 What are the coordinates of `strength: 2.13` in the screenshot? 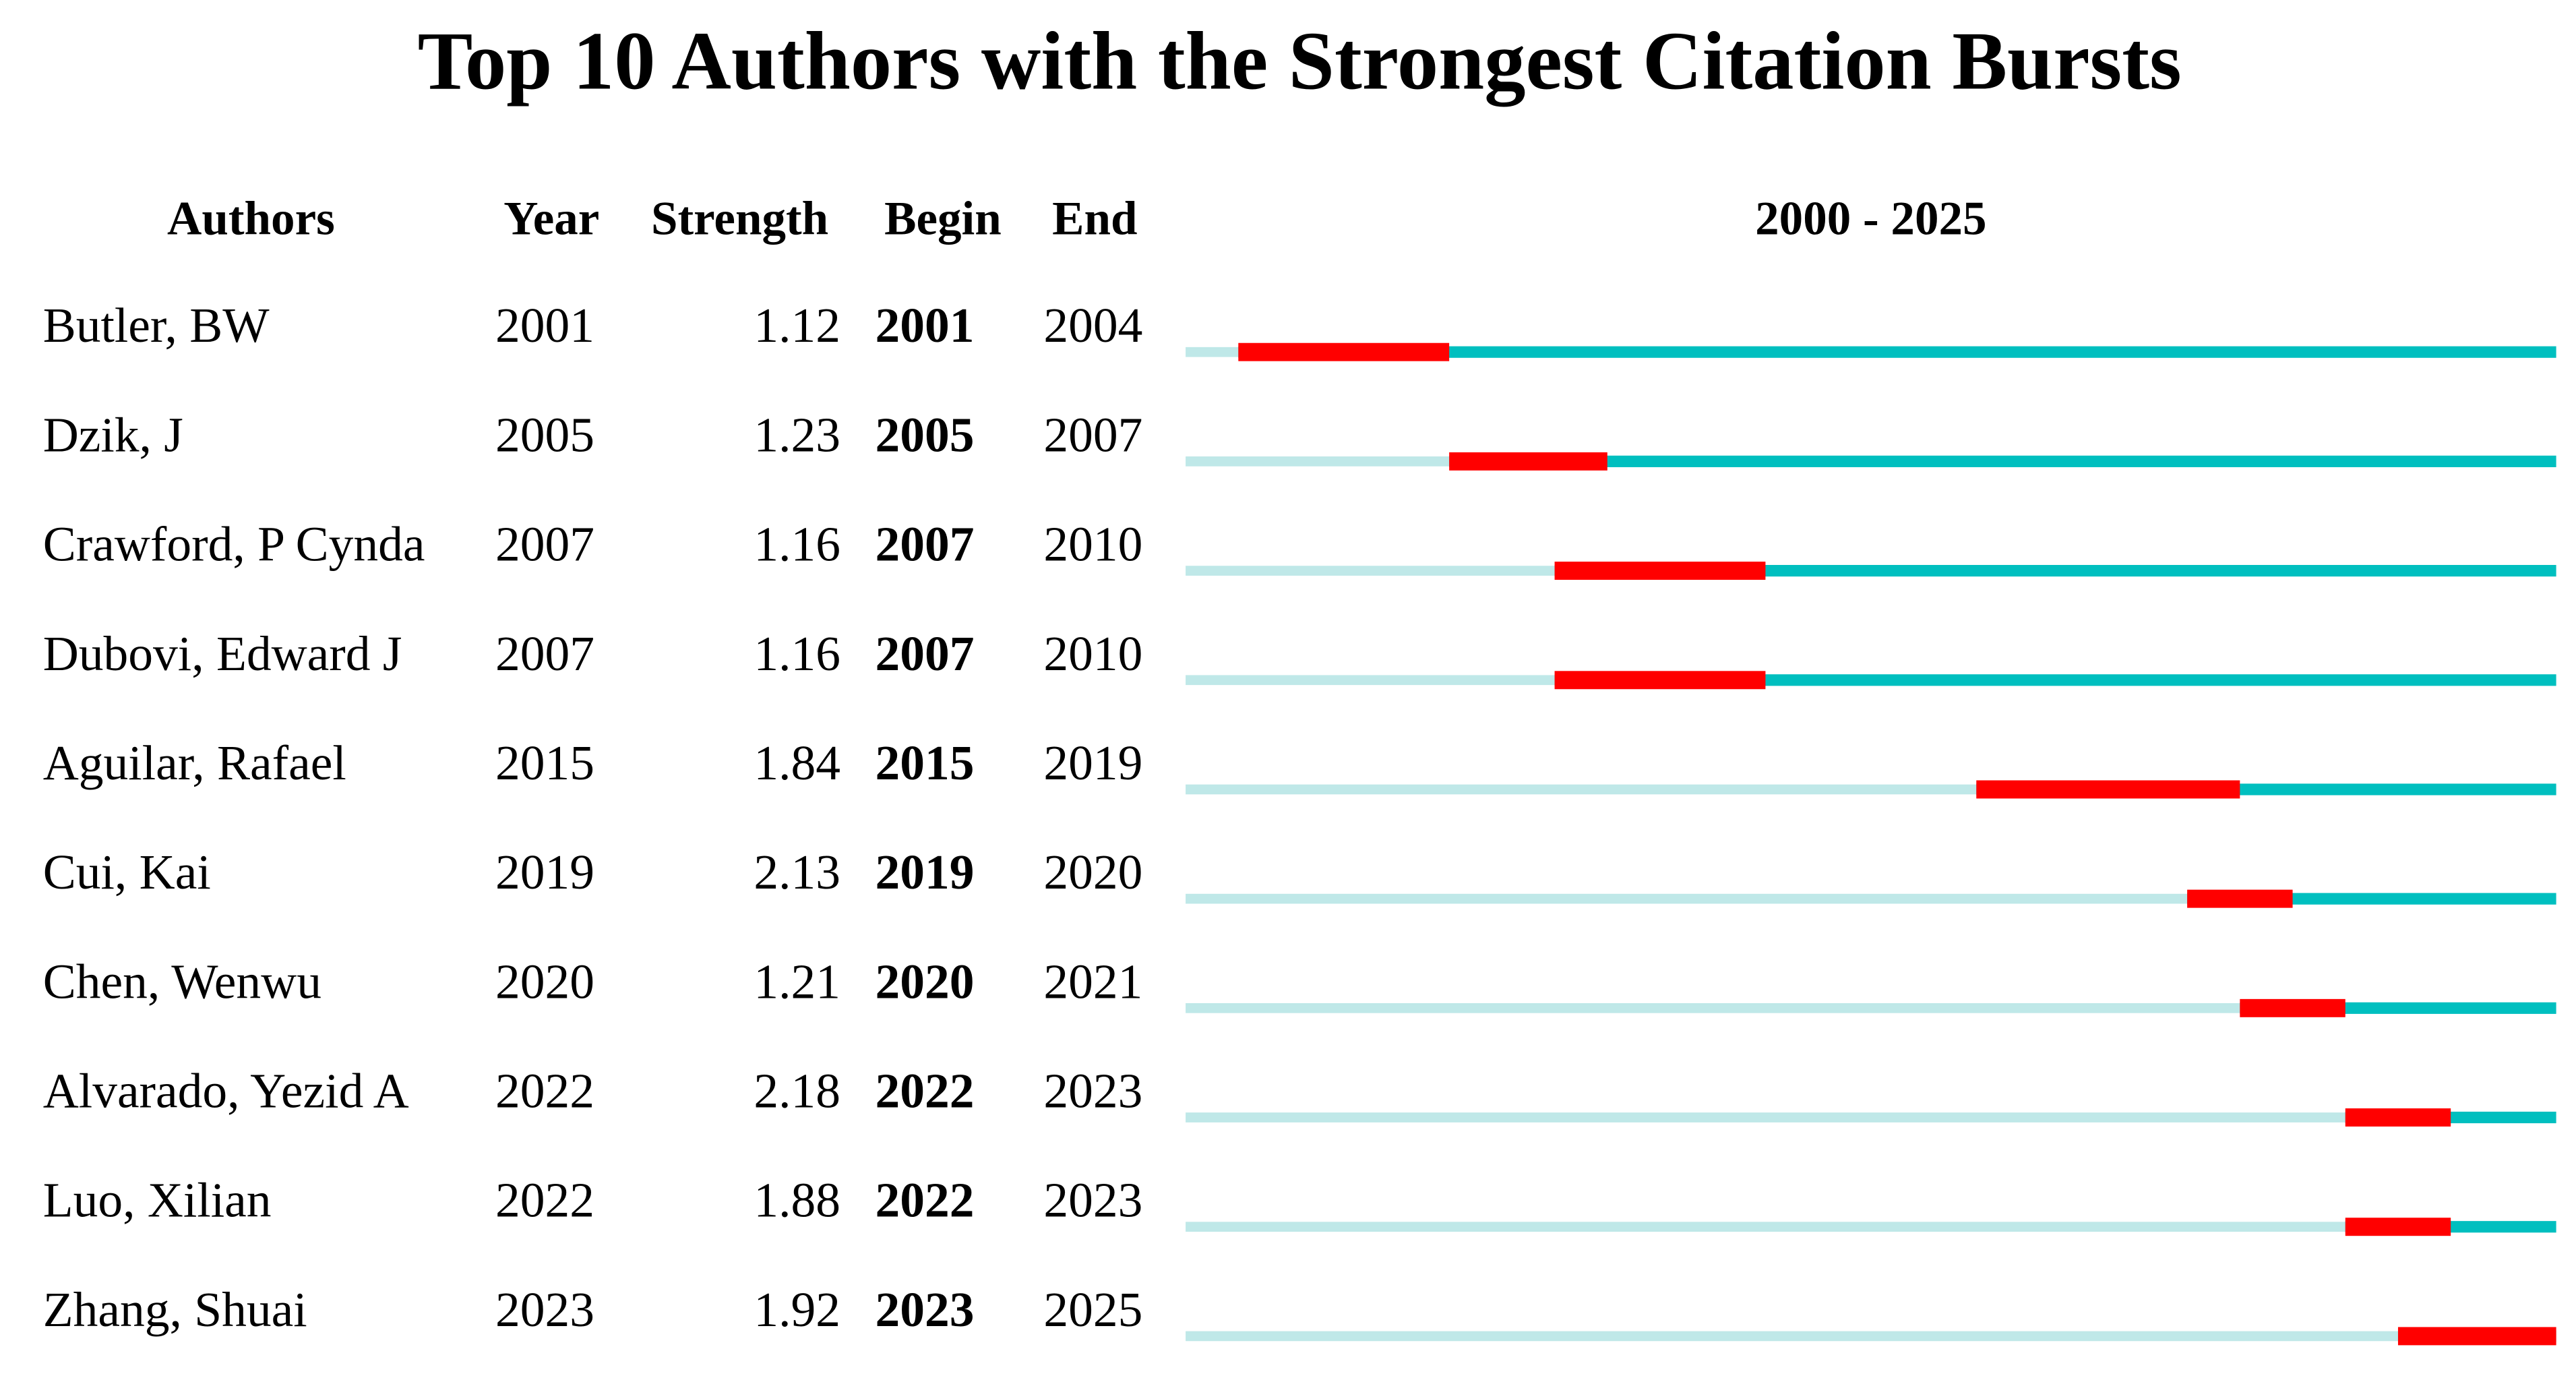 It's located at (797, 872).